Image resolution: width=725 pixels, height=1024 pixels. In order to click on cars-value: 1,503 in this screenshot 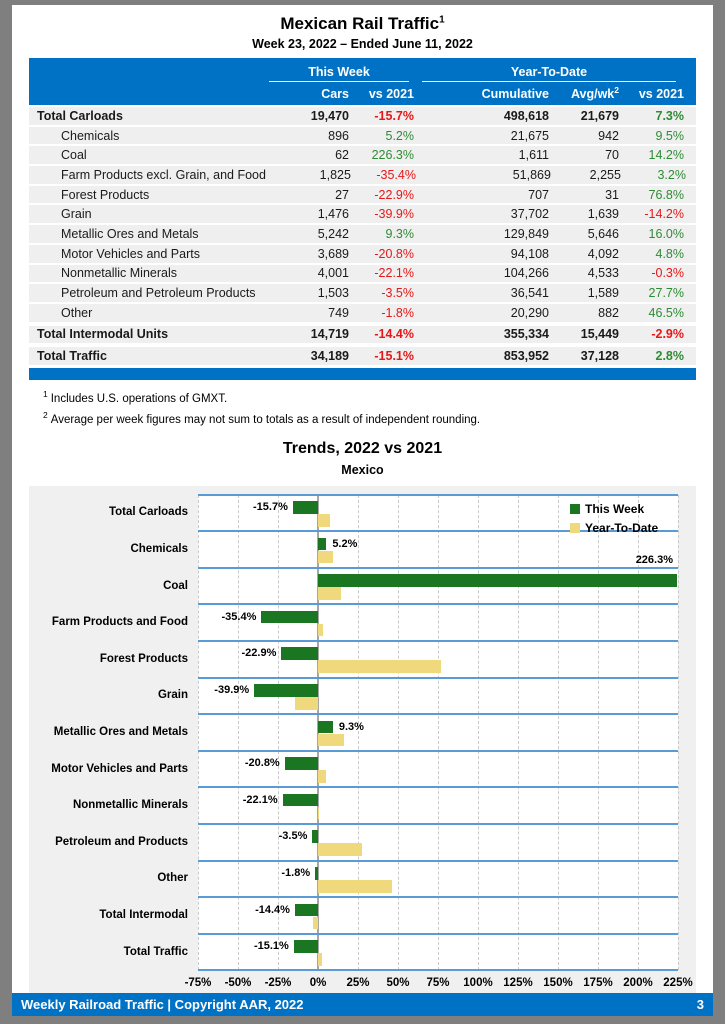, I will do `click(333, 293)`.